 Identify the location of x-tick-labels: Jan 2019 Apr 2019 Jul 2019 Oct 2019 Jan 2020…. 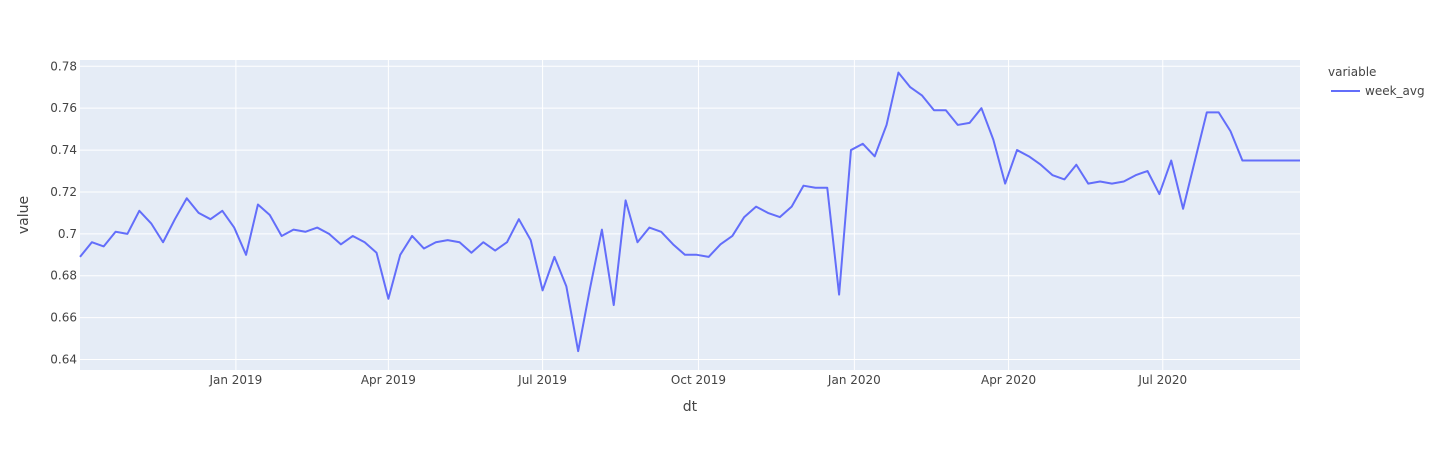
(697, 380).